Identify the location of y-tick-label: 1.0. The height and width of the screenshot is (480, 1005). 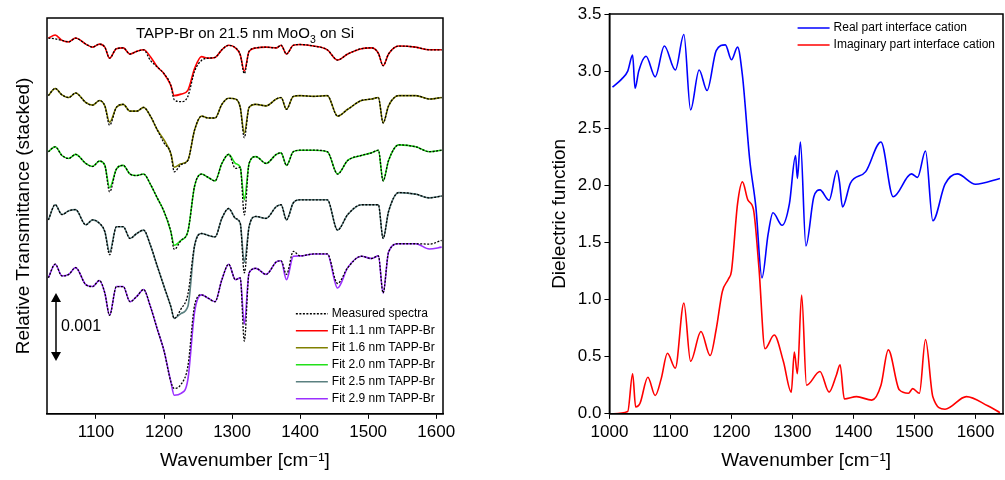
(589, 299).